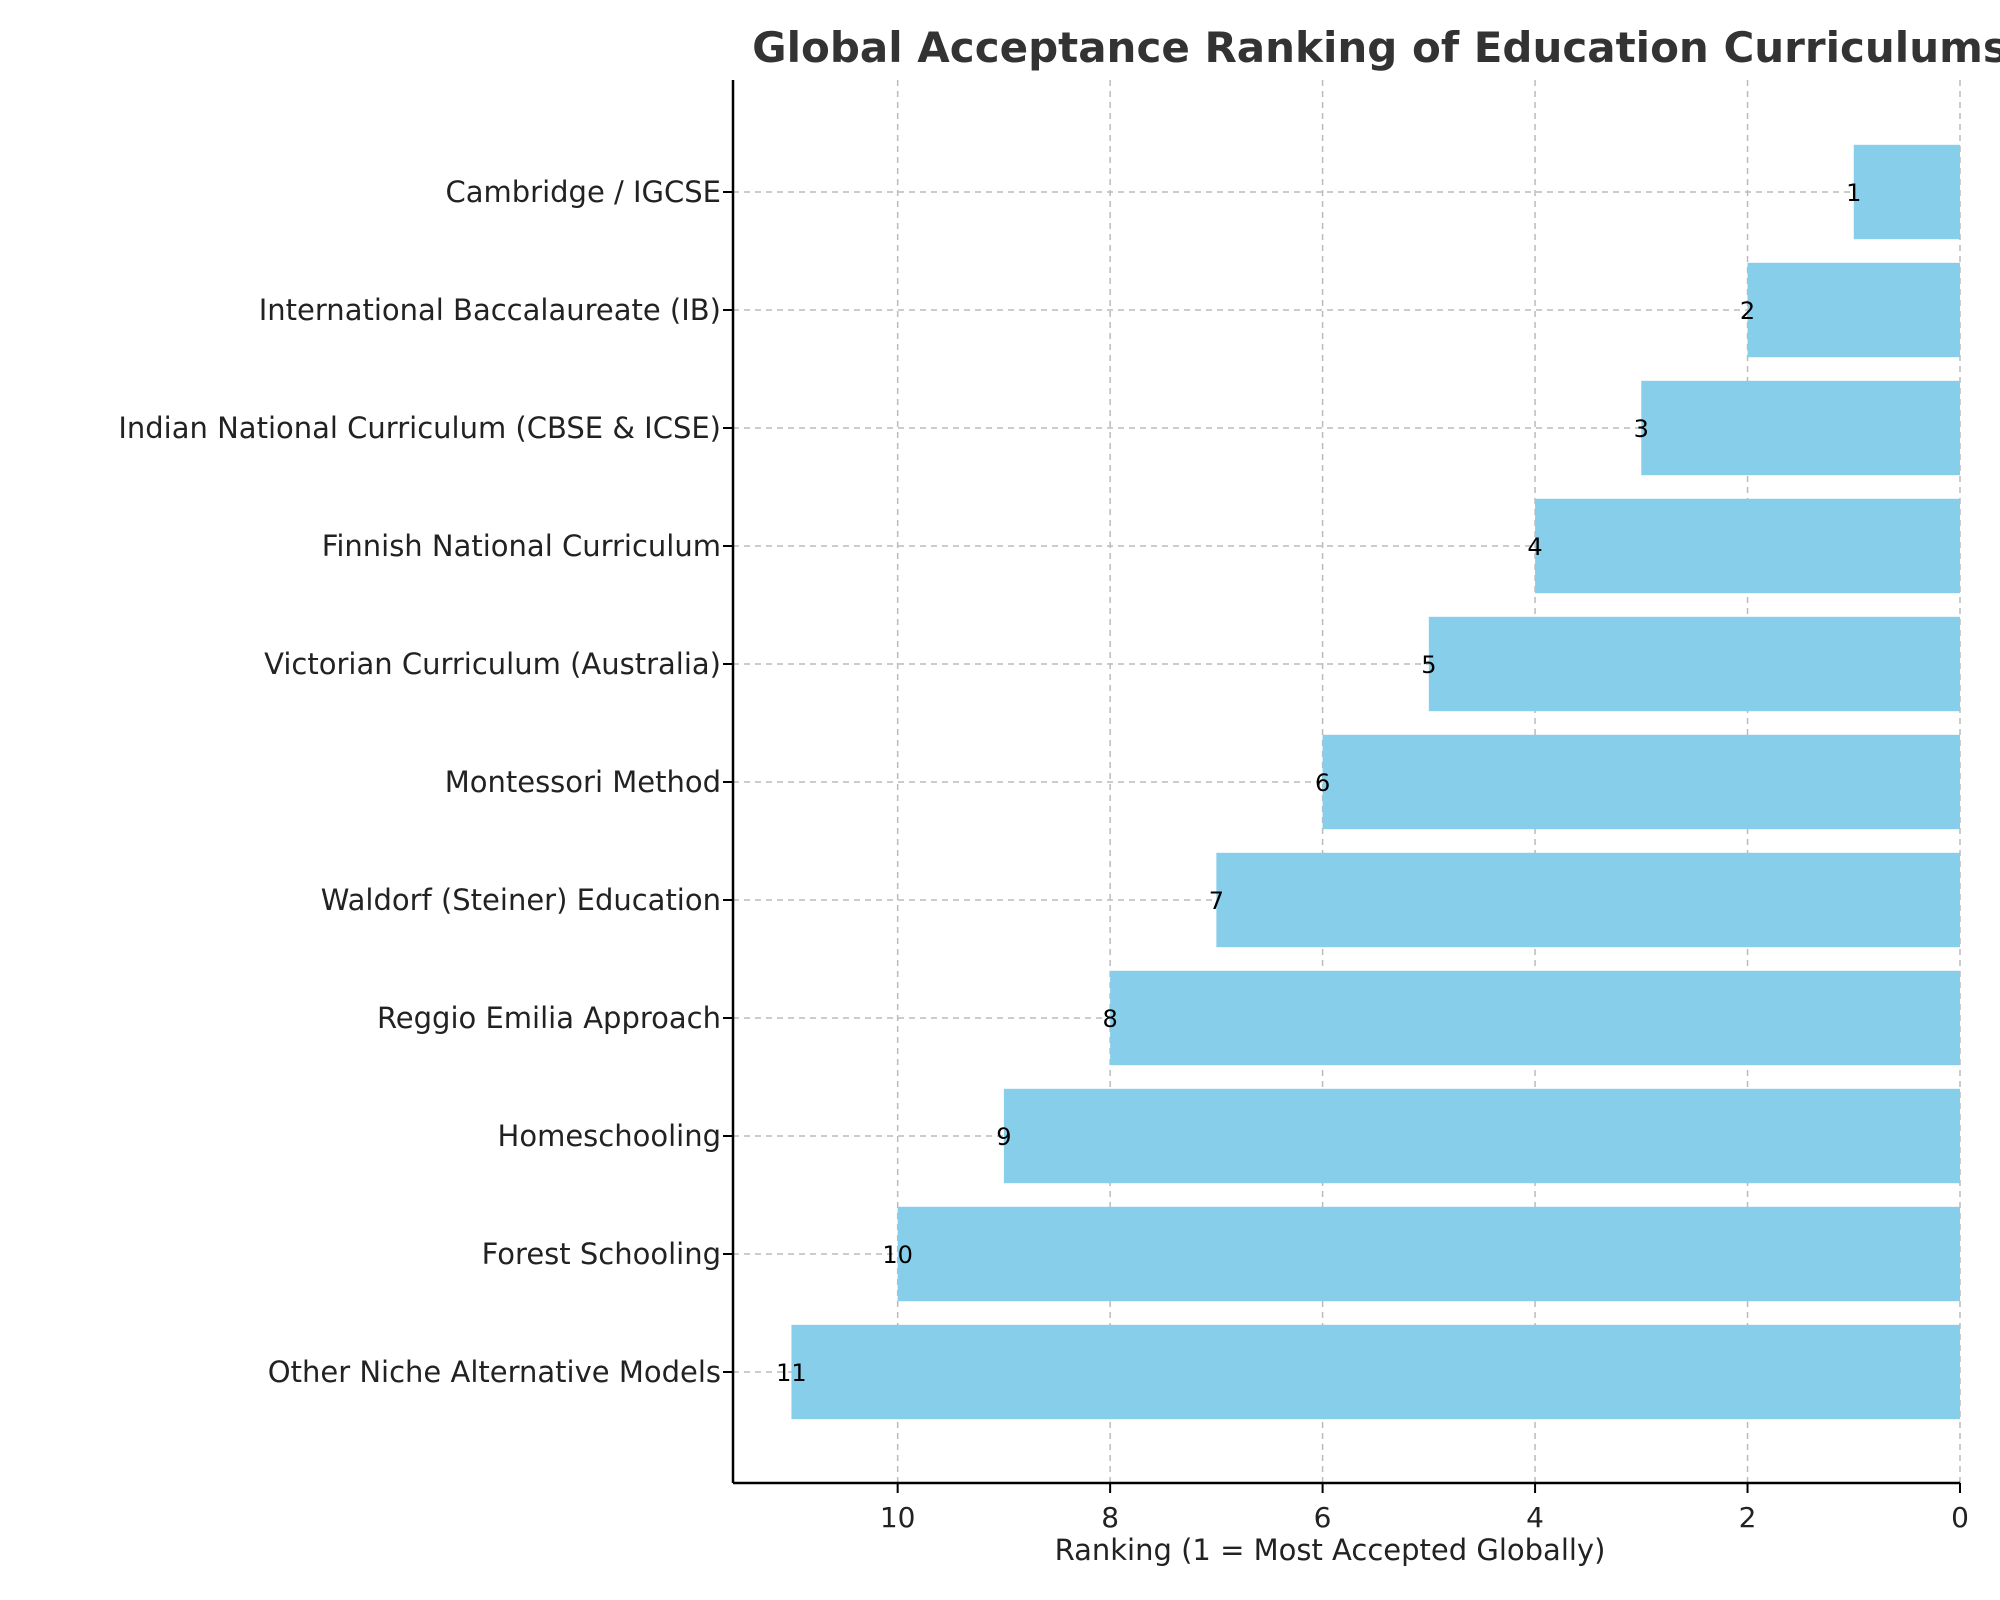 Image resolution: width=2000 pixels, height=1600 pixels. I want to click on bar-value-label: 9, so click(1003, 1137).